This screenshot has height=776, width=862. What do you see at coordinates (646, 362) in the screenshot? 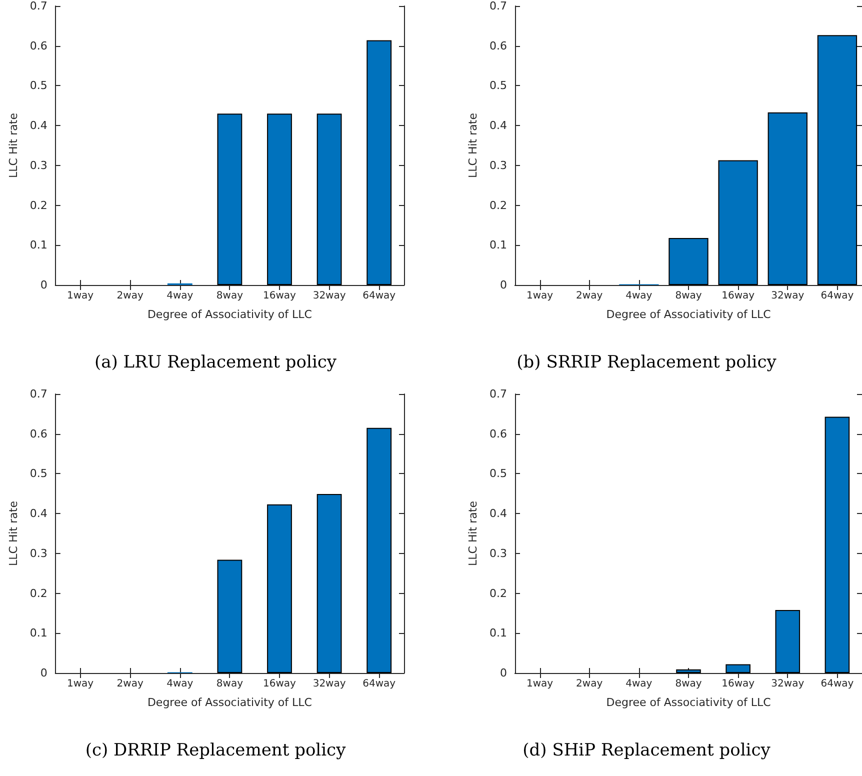
I see `text: (b) SRRIP Replacement policy` at bounding box center [646, 362].